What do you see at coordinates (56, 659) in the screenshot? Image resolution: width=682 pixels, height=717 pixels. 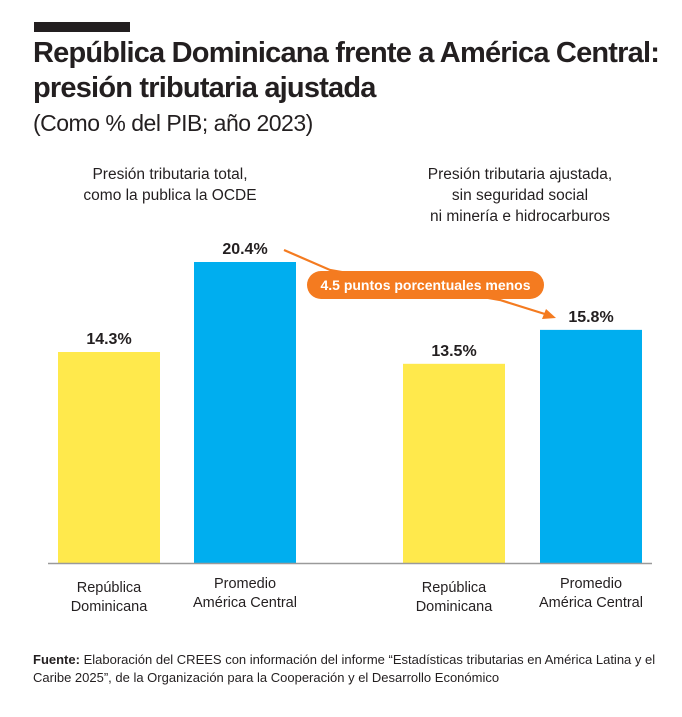 I see `source-label: Fuente:` at bounding box center [56, 659].